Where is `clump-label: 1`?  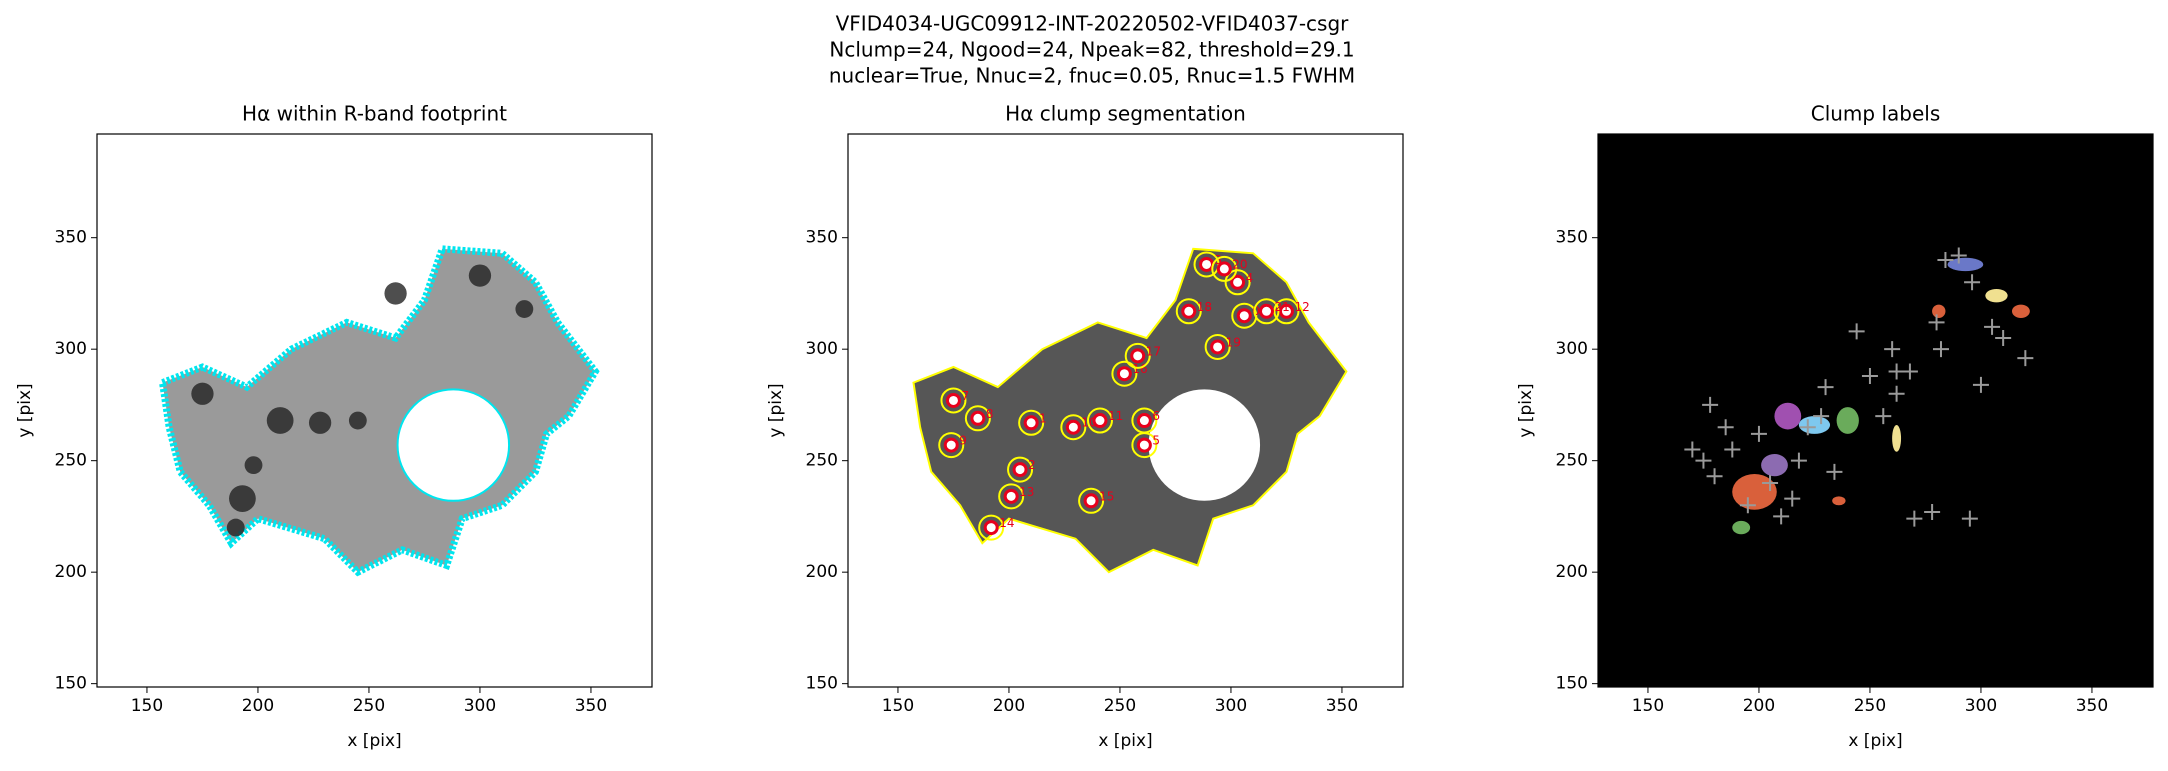 clump-label: 1 is located at coordinates (1043, 418).